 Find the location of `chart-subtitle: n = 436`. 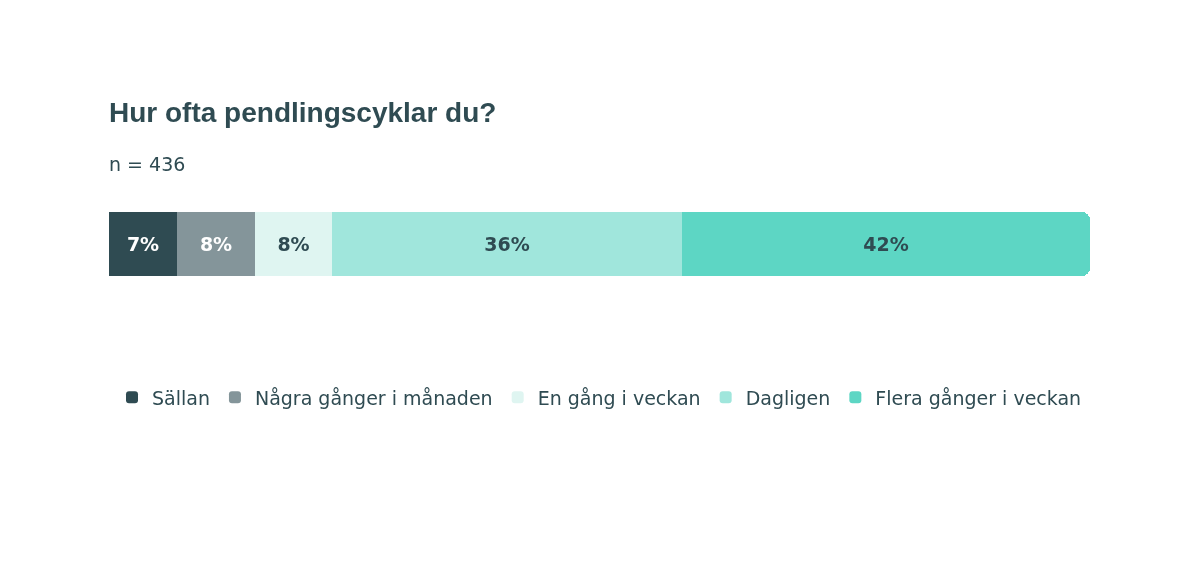

chart-subtitle: n = 436 is located at coordinates (147, 164).